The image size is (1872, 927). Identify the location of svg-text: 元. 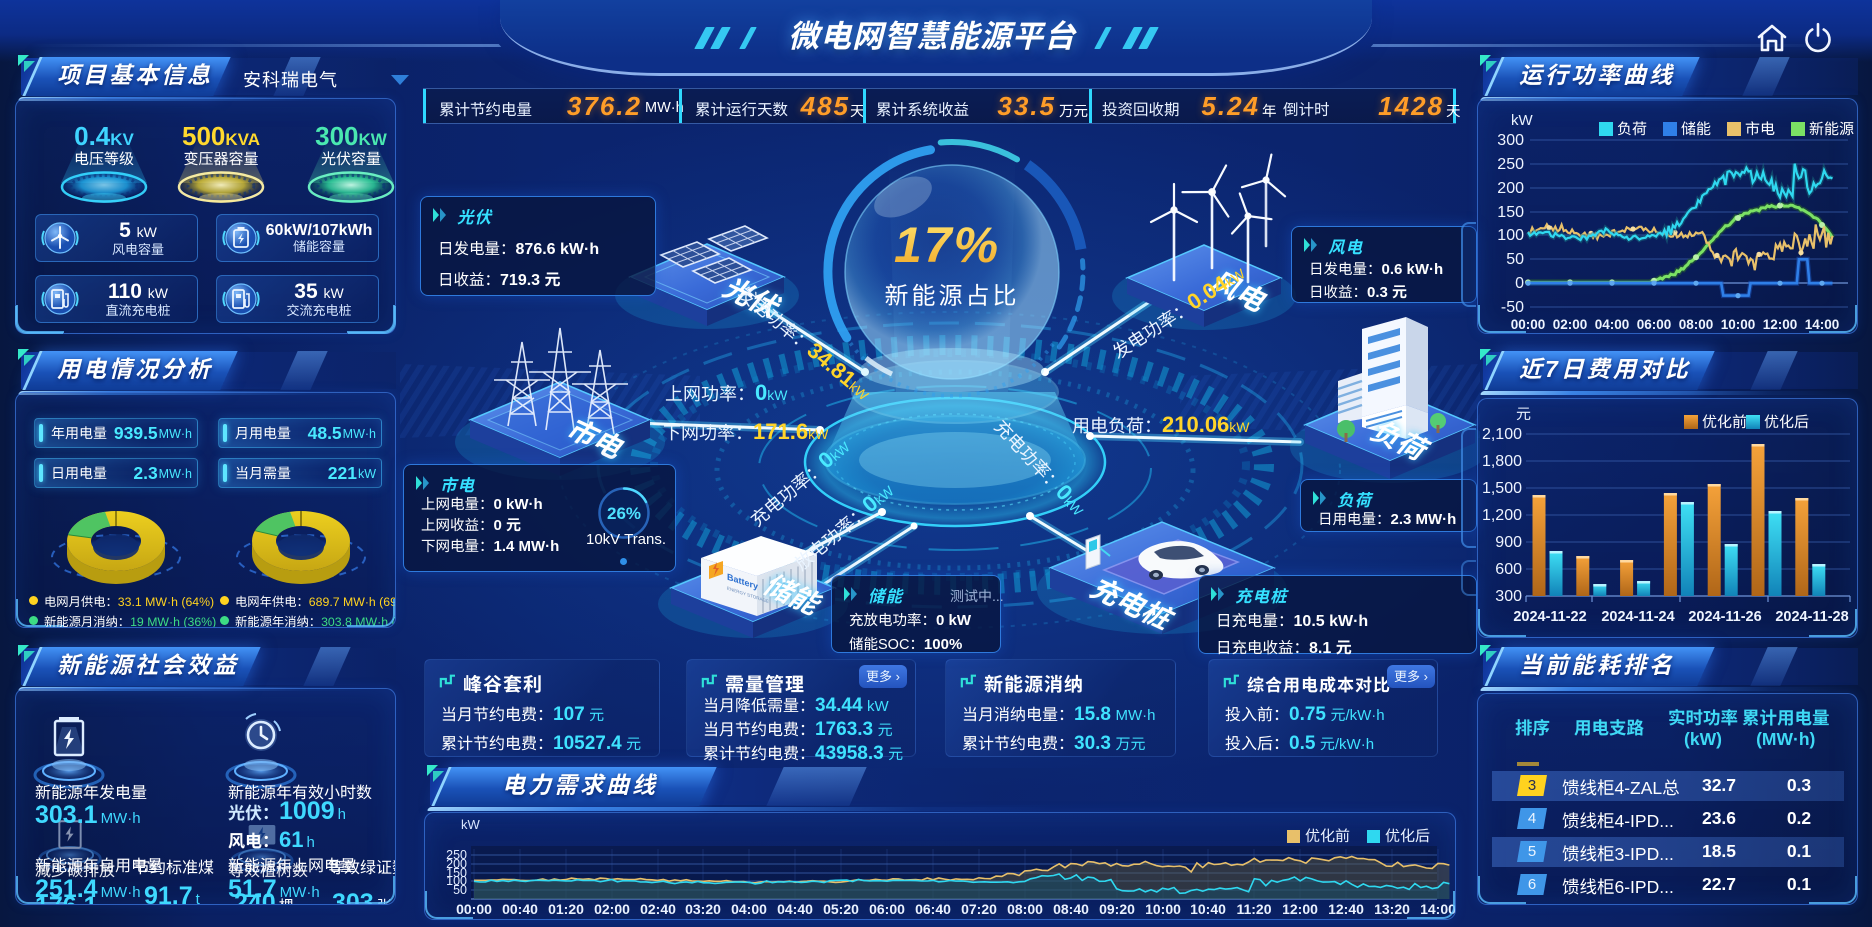
(1523, 414).